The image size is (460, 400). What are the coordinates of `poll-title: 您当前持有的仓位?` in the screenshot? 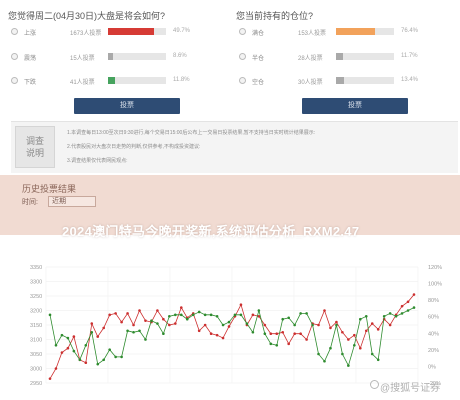 It's located at (275, 16).